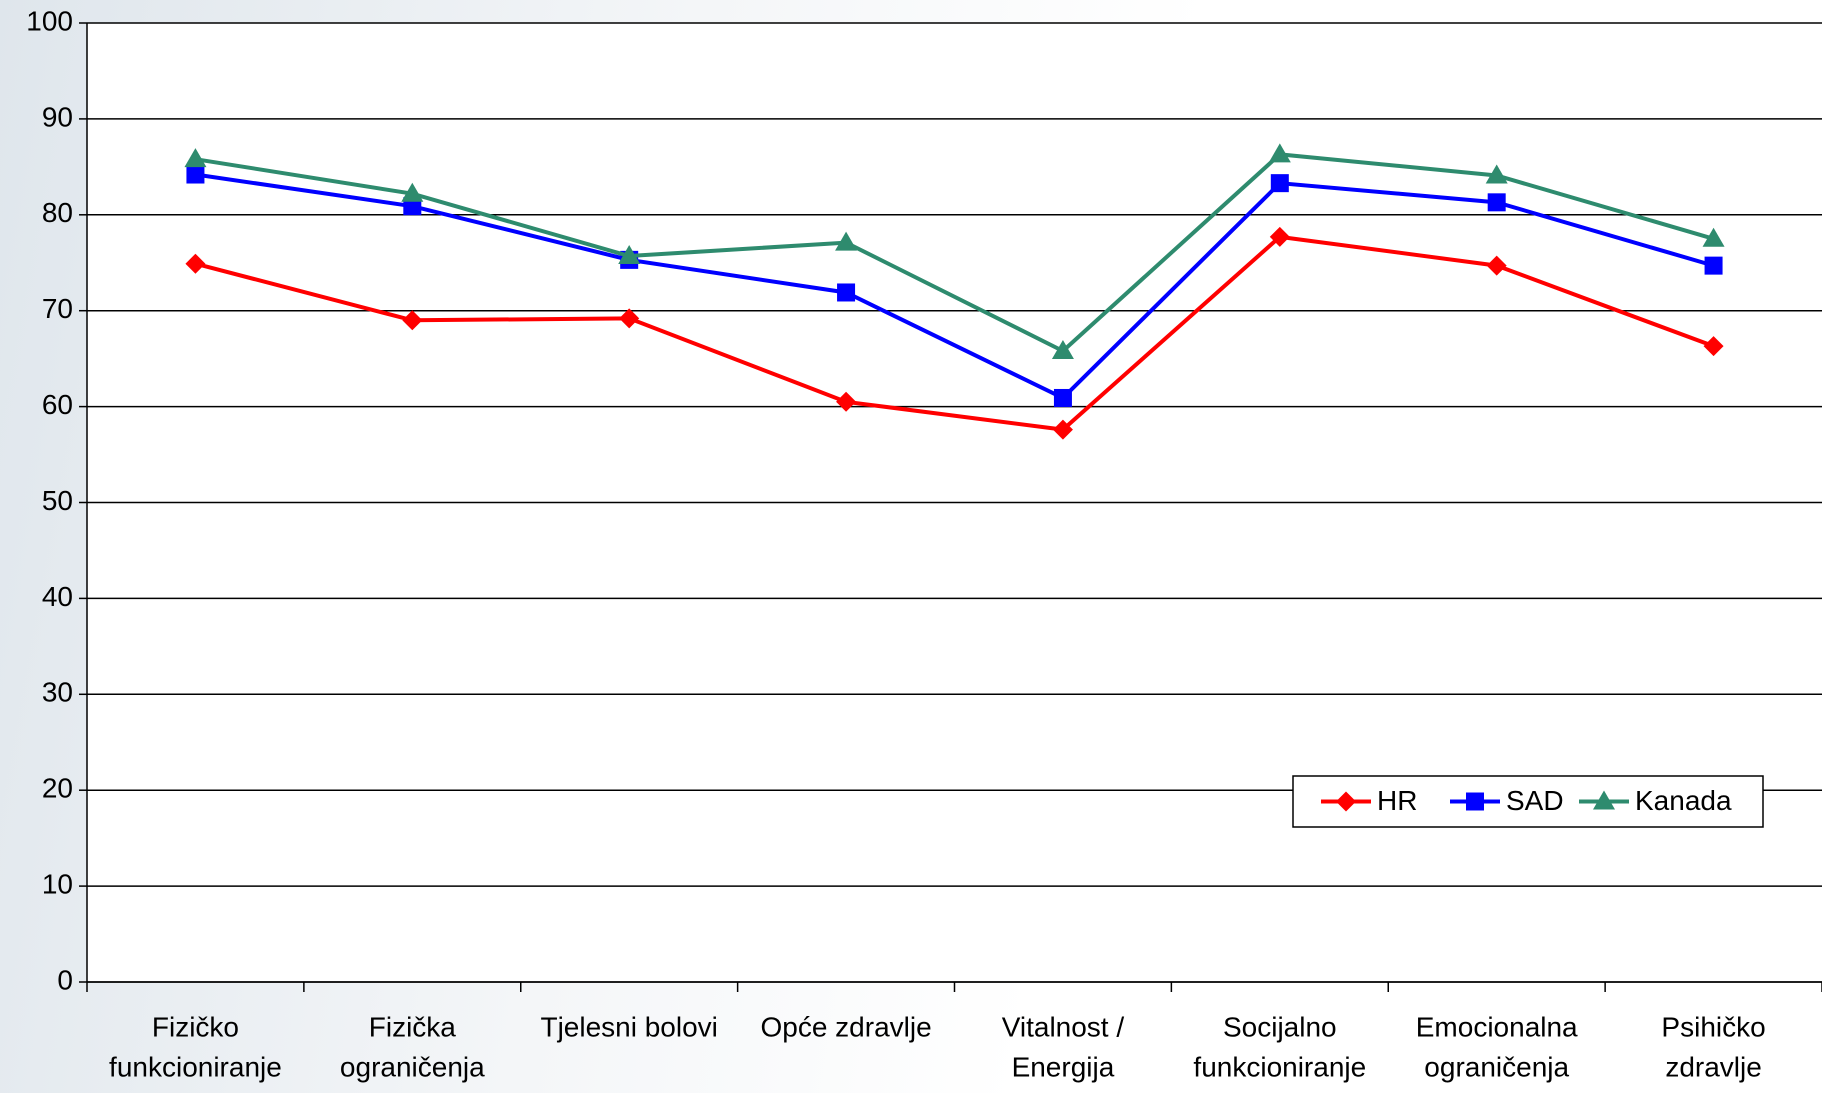 The image size is (1822, 1093). What do you see at coordinates (1397, 800) in the screenshot?
I see `legend-label: HR` at bounding box center [1397, 800].